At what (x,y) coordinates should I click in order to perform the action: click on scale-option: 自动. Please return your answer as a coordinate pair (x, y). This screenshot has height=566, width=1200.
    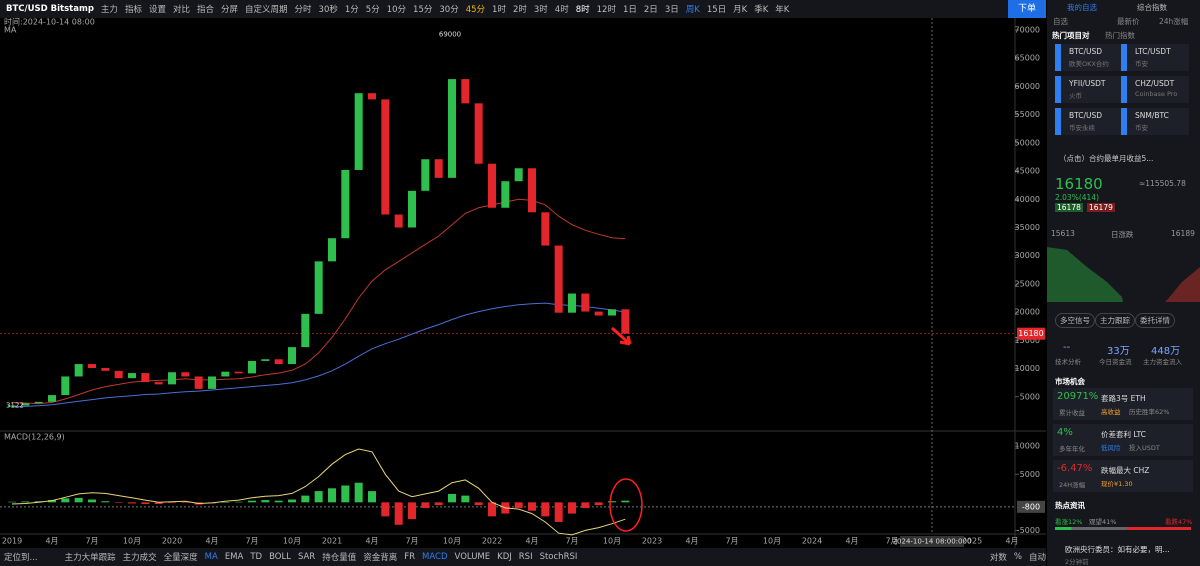
    Looking at the image, I should click on (1037, 558).